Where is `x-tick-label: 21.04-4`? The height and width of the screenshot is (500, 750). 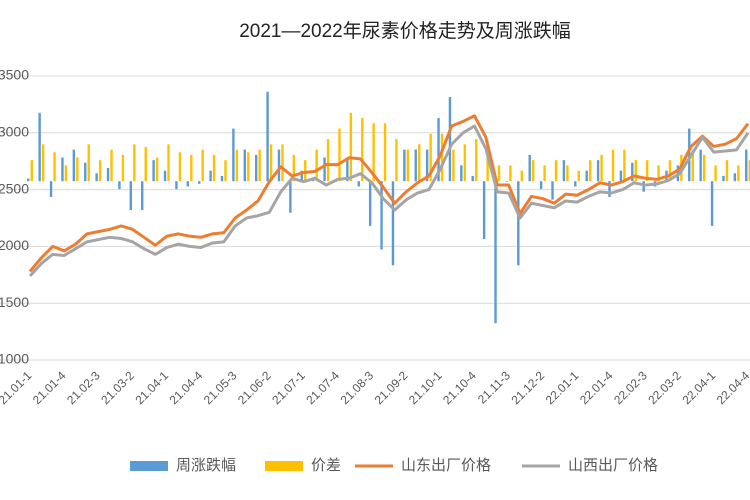 x-tick-label: 21.04-4 is located at coordinates (186, 387).